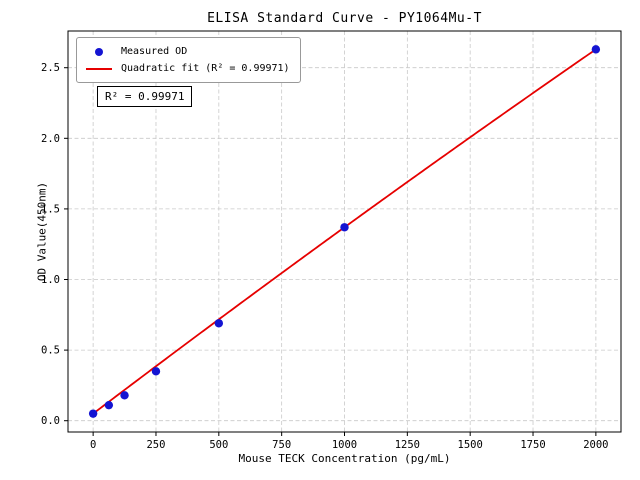 This screenshot has width=640, height=480. I want to click on y-tick-label: 0.0, so click(50, 421).